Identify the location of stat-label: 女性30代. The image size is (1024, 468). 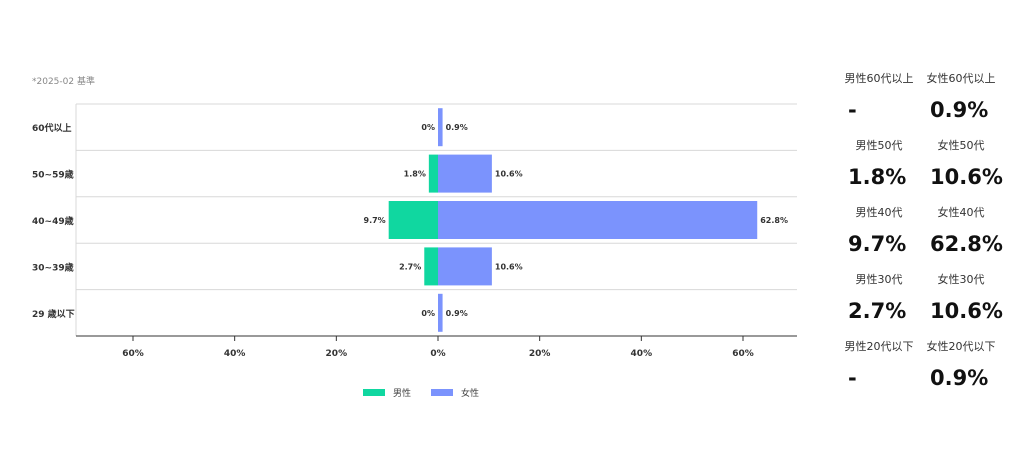
(961, 279).